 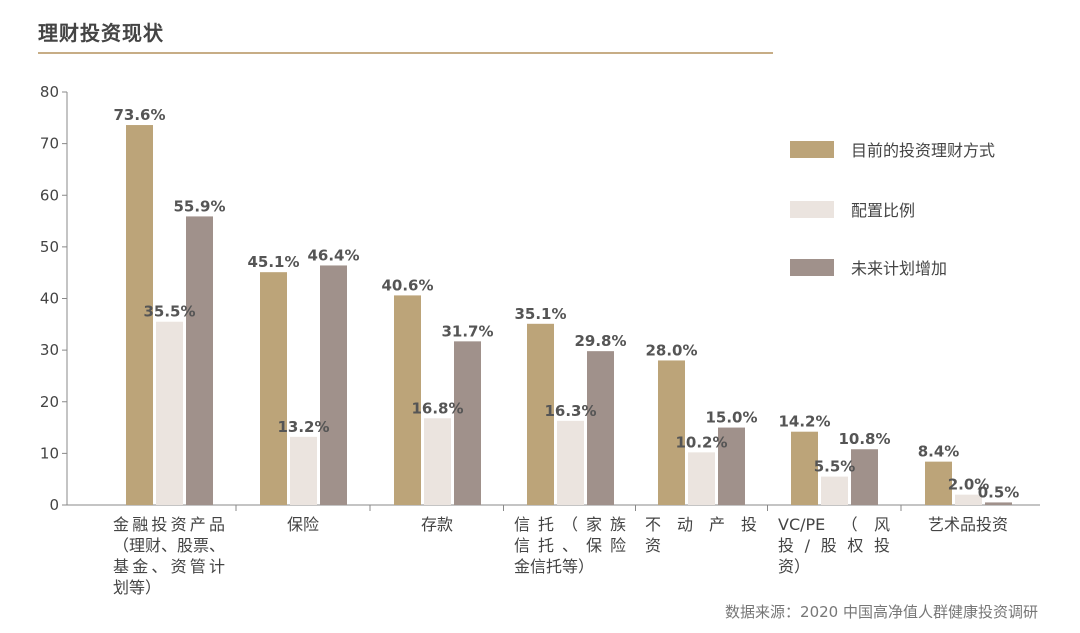 What do you see at coordinates (407, 285) in the screenshot?
I see `data-label: 40.6%` at bounding box center [407, 285].